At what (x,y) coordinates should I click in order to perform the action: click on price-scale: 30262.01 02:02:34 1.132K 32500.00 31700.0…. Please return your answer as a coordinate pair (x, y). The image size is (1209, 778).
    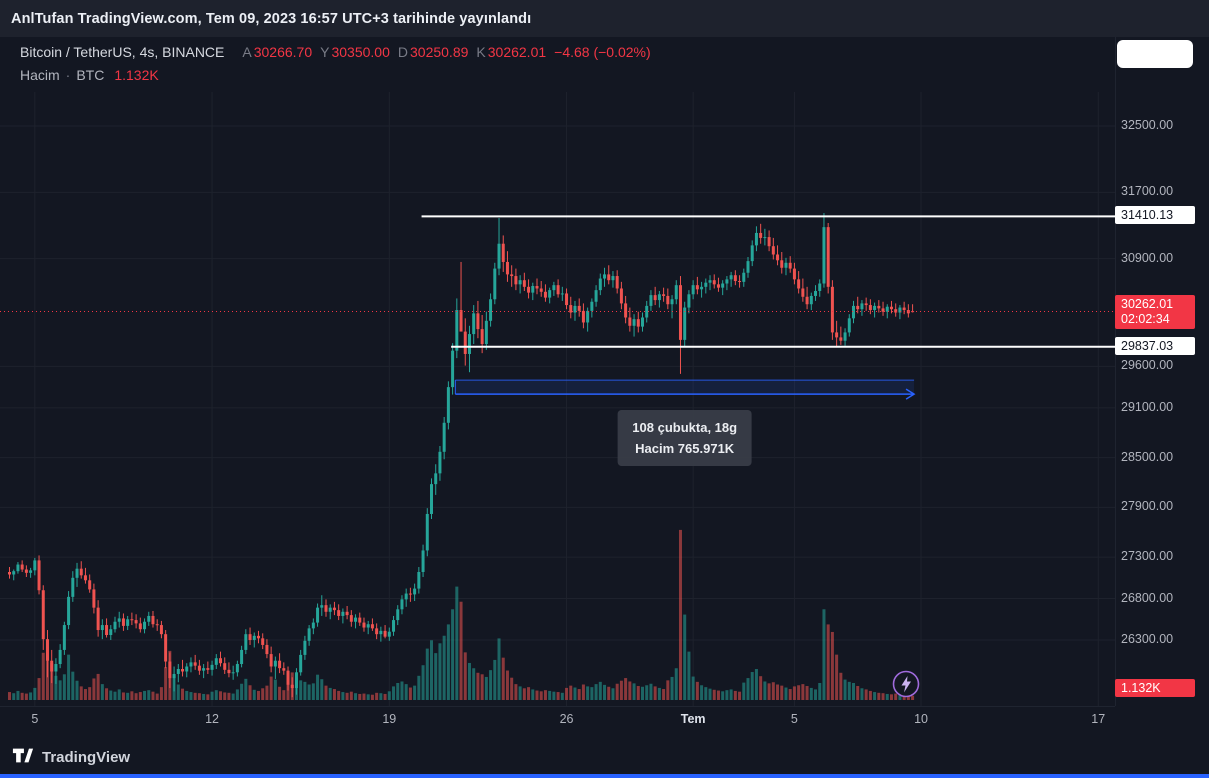
    Looking at the image, I should click on (1162, 389).